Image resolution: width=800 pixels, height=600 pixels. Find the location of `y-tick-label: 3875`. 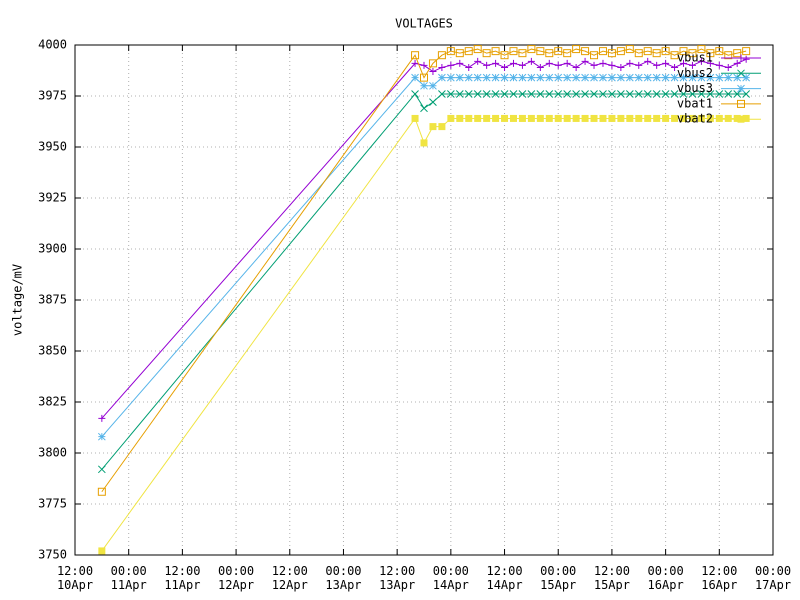

y-tick-label: 3875 is located at coordinates (52, 300).